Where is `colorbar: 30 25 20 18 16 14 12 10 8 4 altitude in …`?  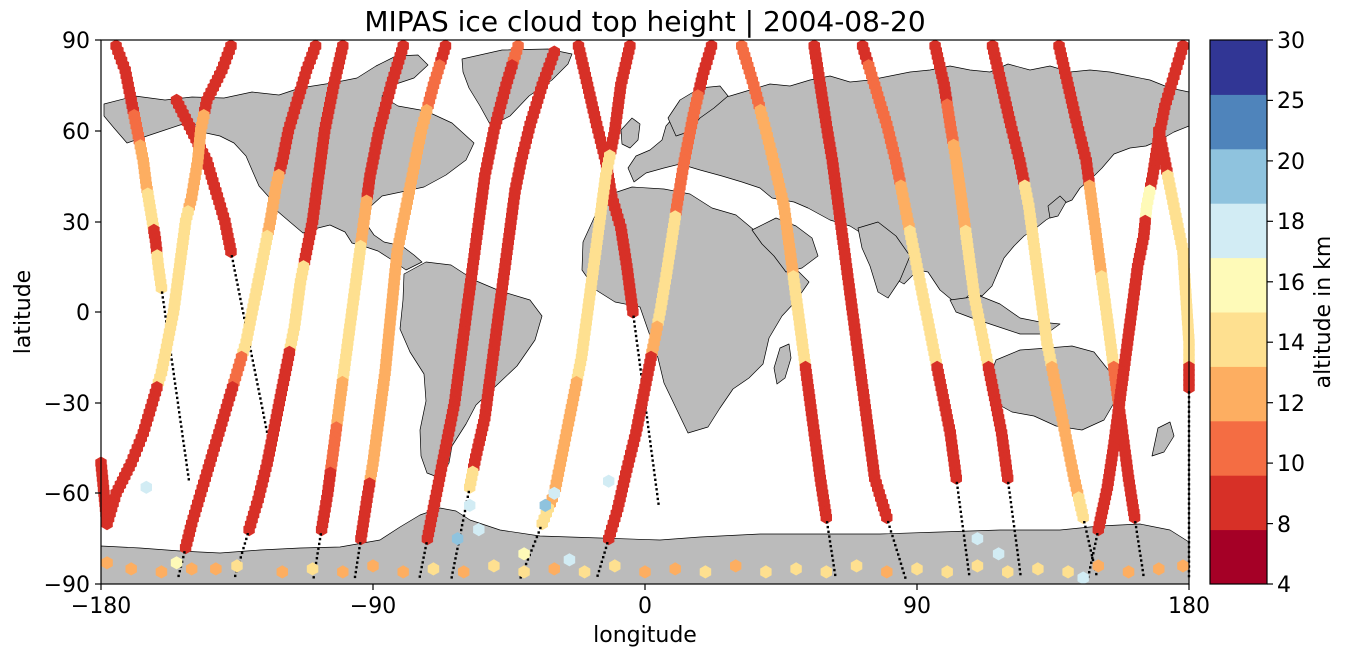 colorbar: 30 25 20 18 16 14 12 10 8 4 altitude in … is located at coordinates (1272, 313).